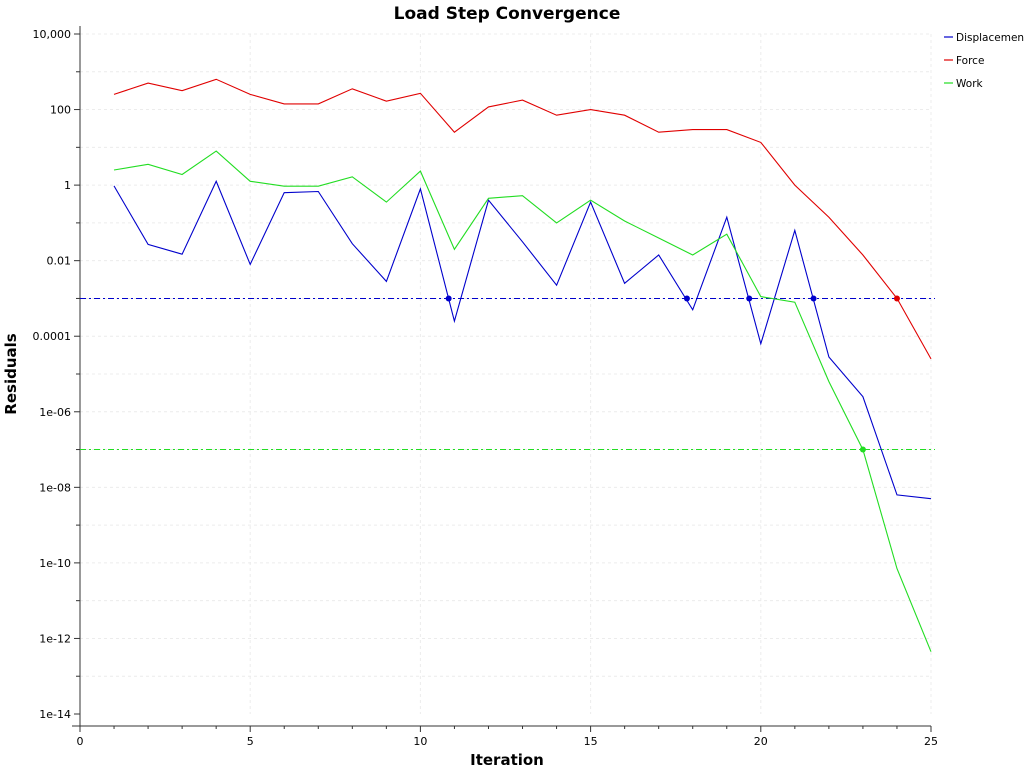  Describe the element at coordinates (761, 741) in the screenshot. I see `x-tick-label: 20` at that location.